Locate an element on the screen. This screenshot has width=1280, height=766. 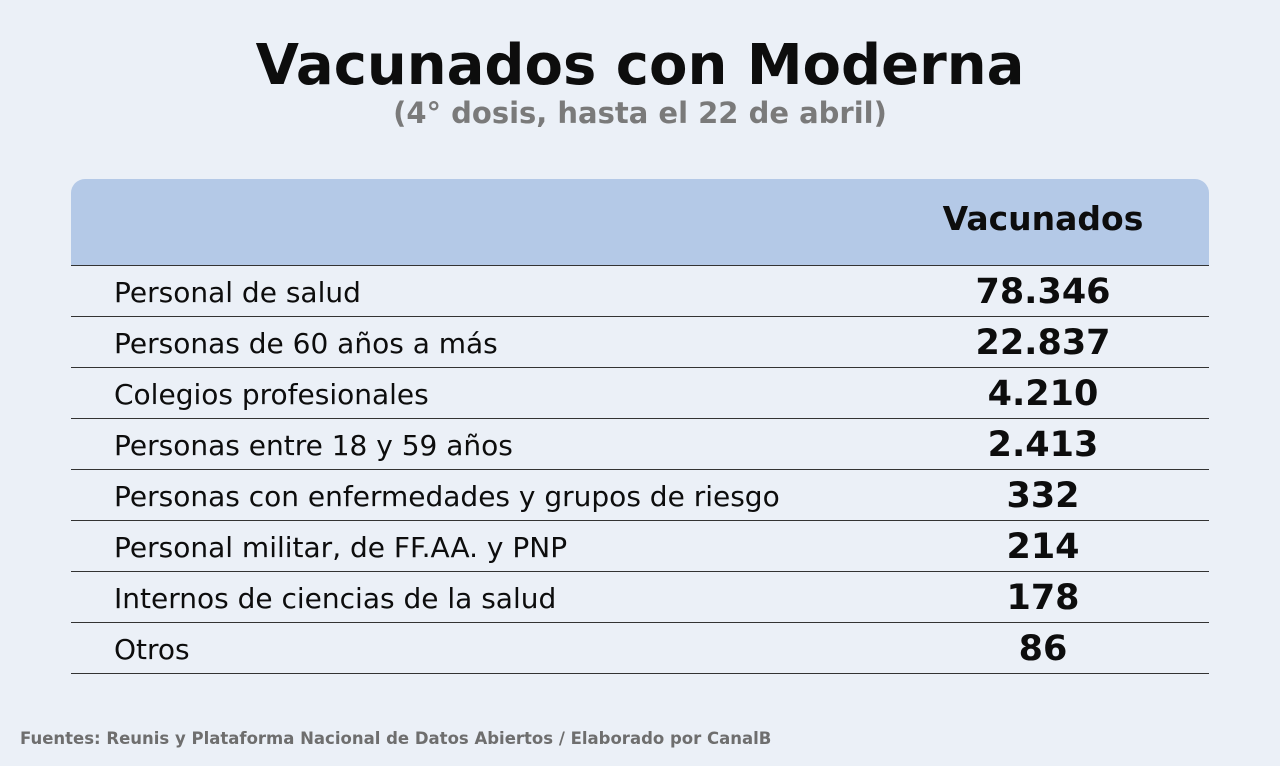
table-header: Vacunados is located at coordinates (640, 222).